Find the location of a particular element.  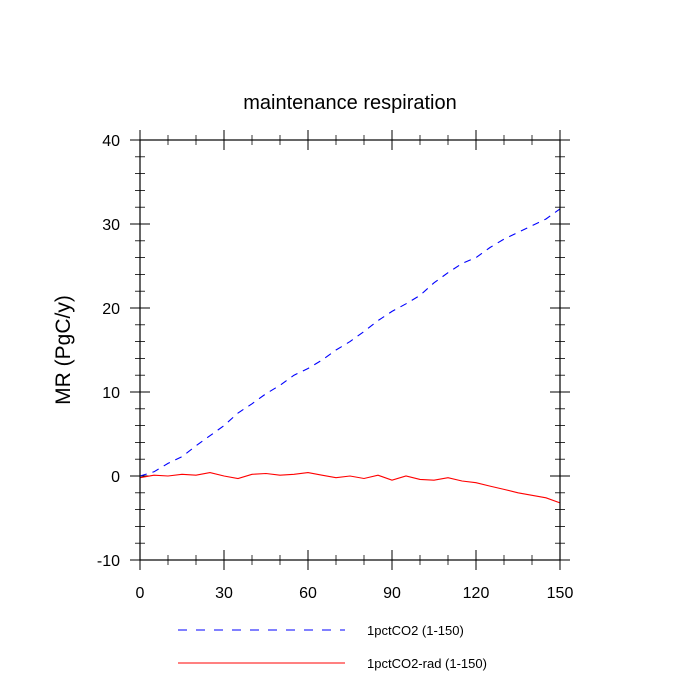

y-tick-label: 0 is located at coordinates (115, 477).